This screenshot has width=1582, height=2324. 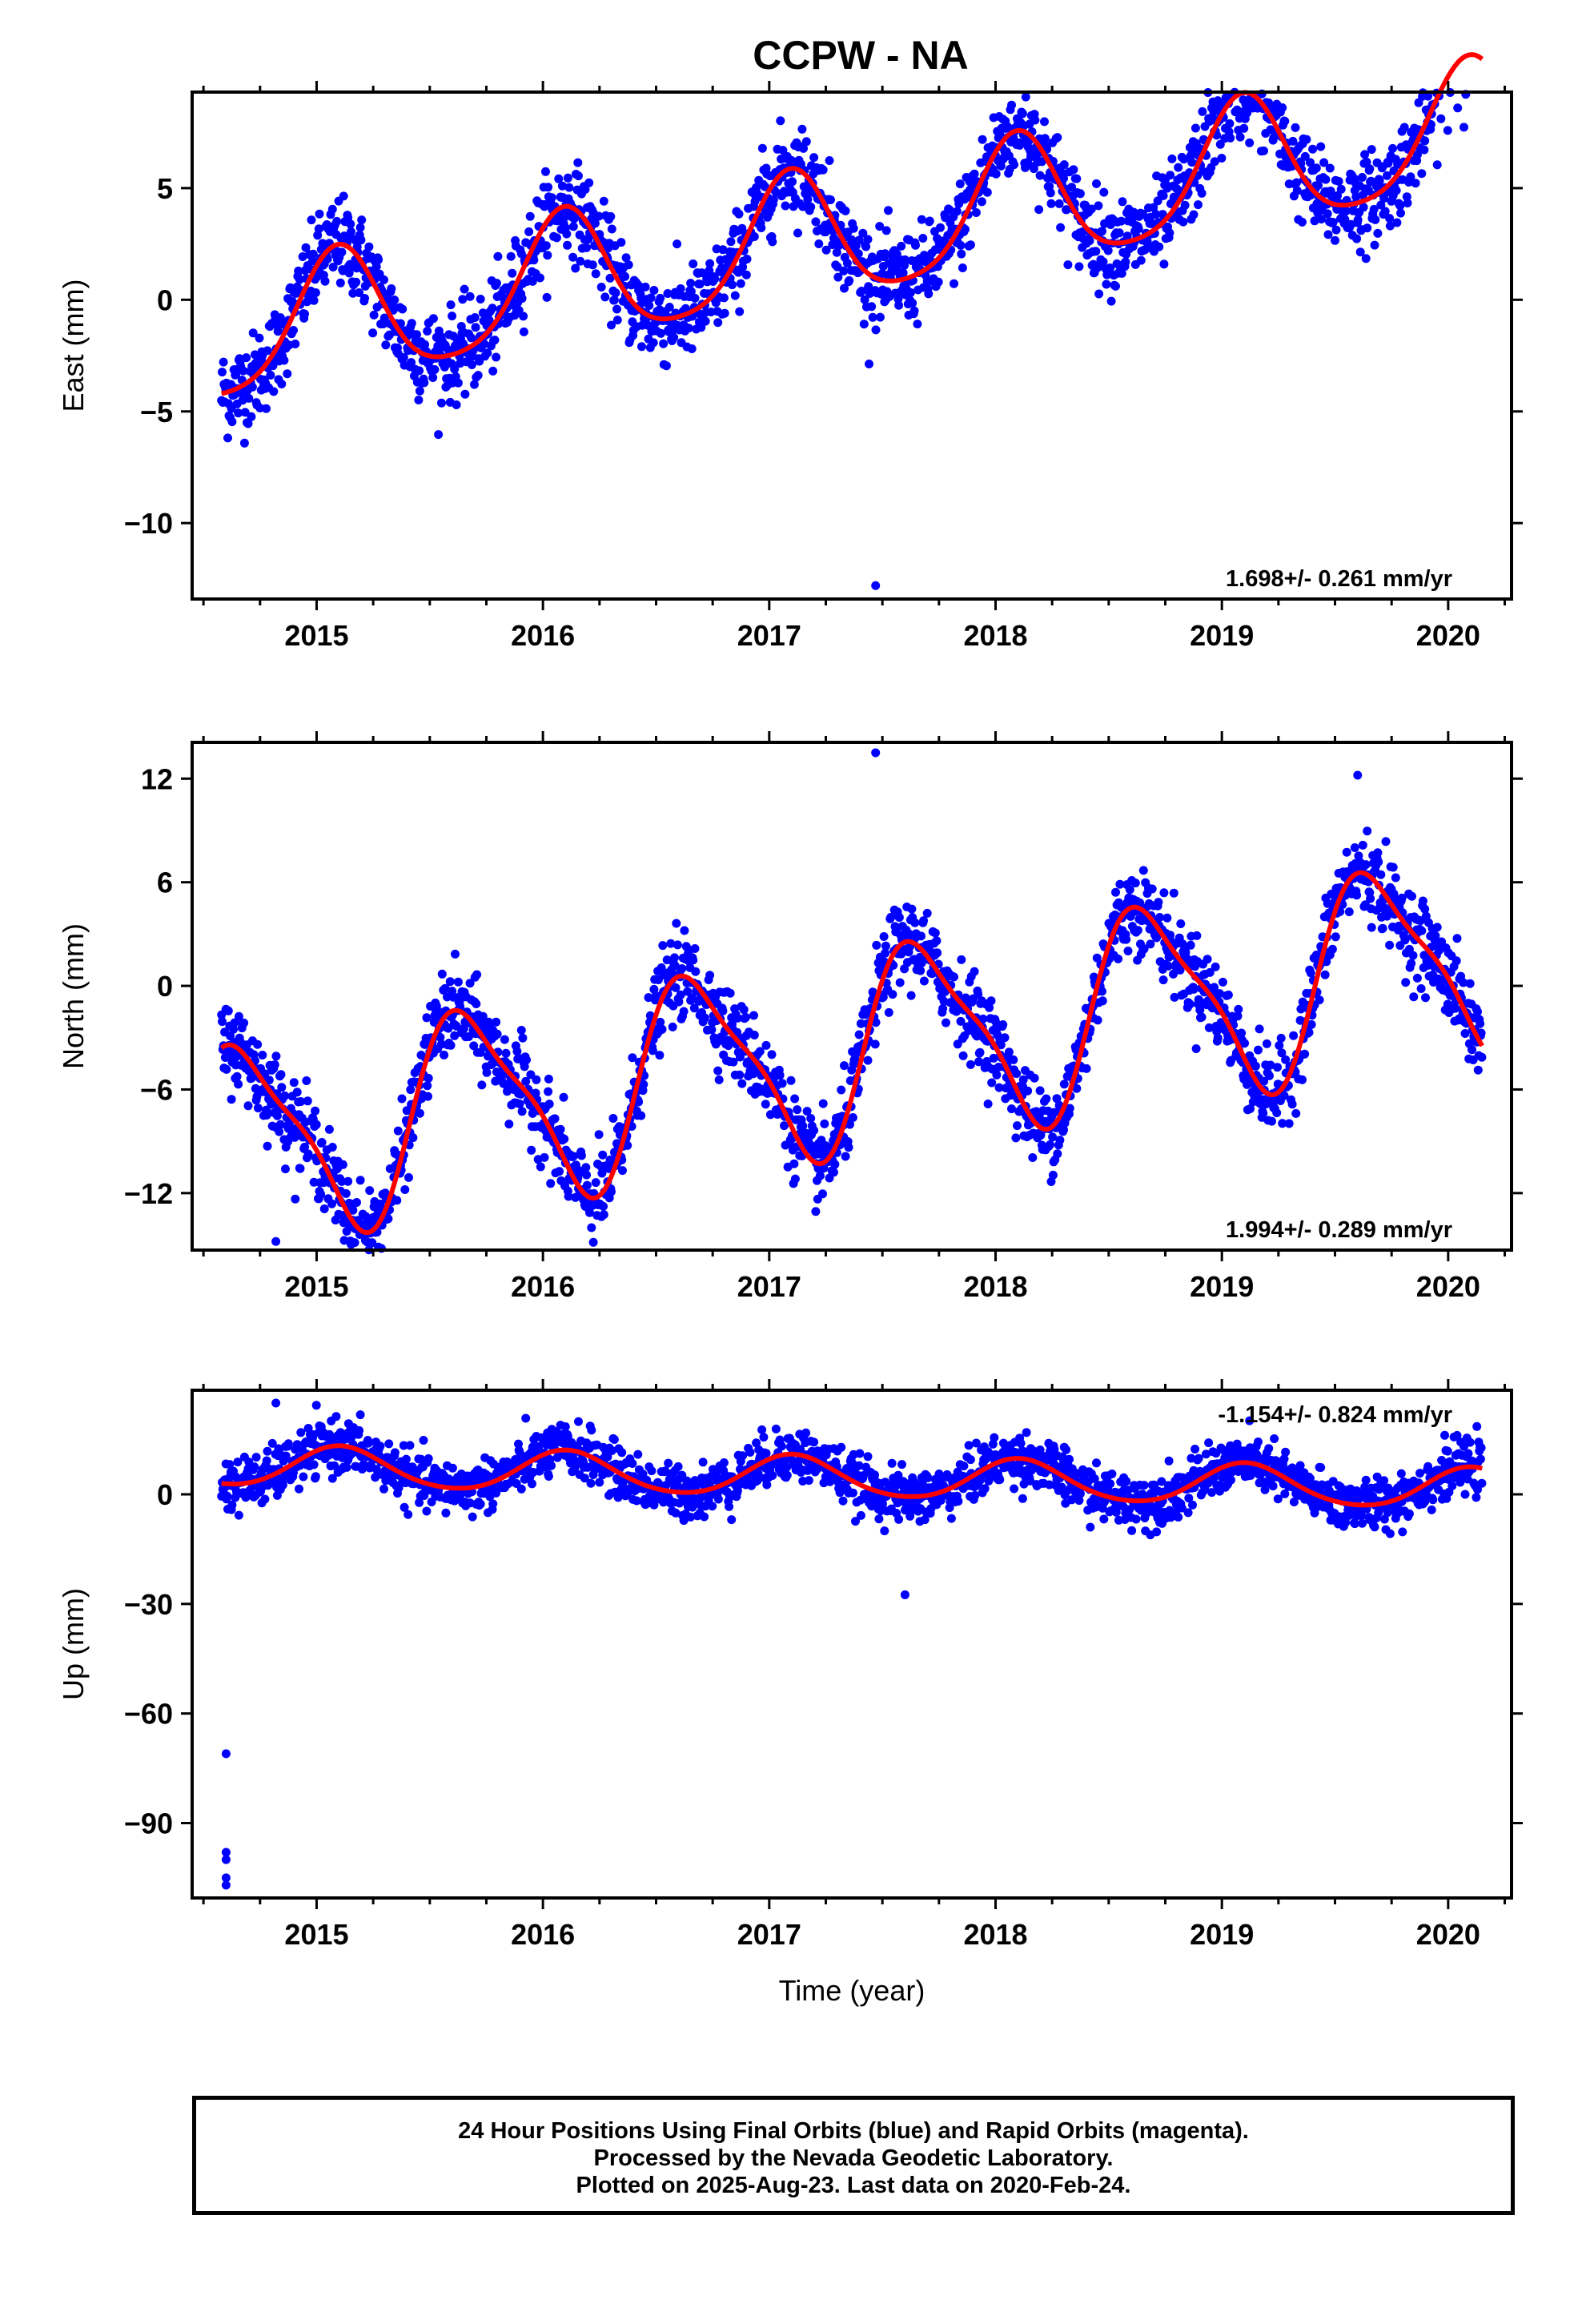 I want to click on x-tick-label: 2018, so click(x=995, y=635).